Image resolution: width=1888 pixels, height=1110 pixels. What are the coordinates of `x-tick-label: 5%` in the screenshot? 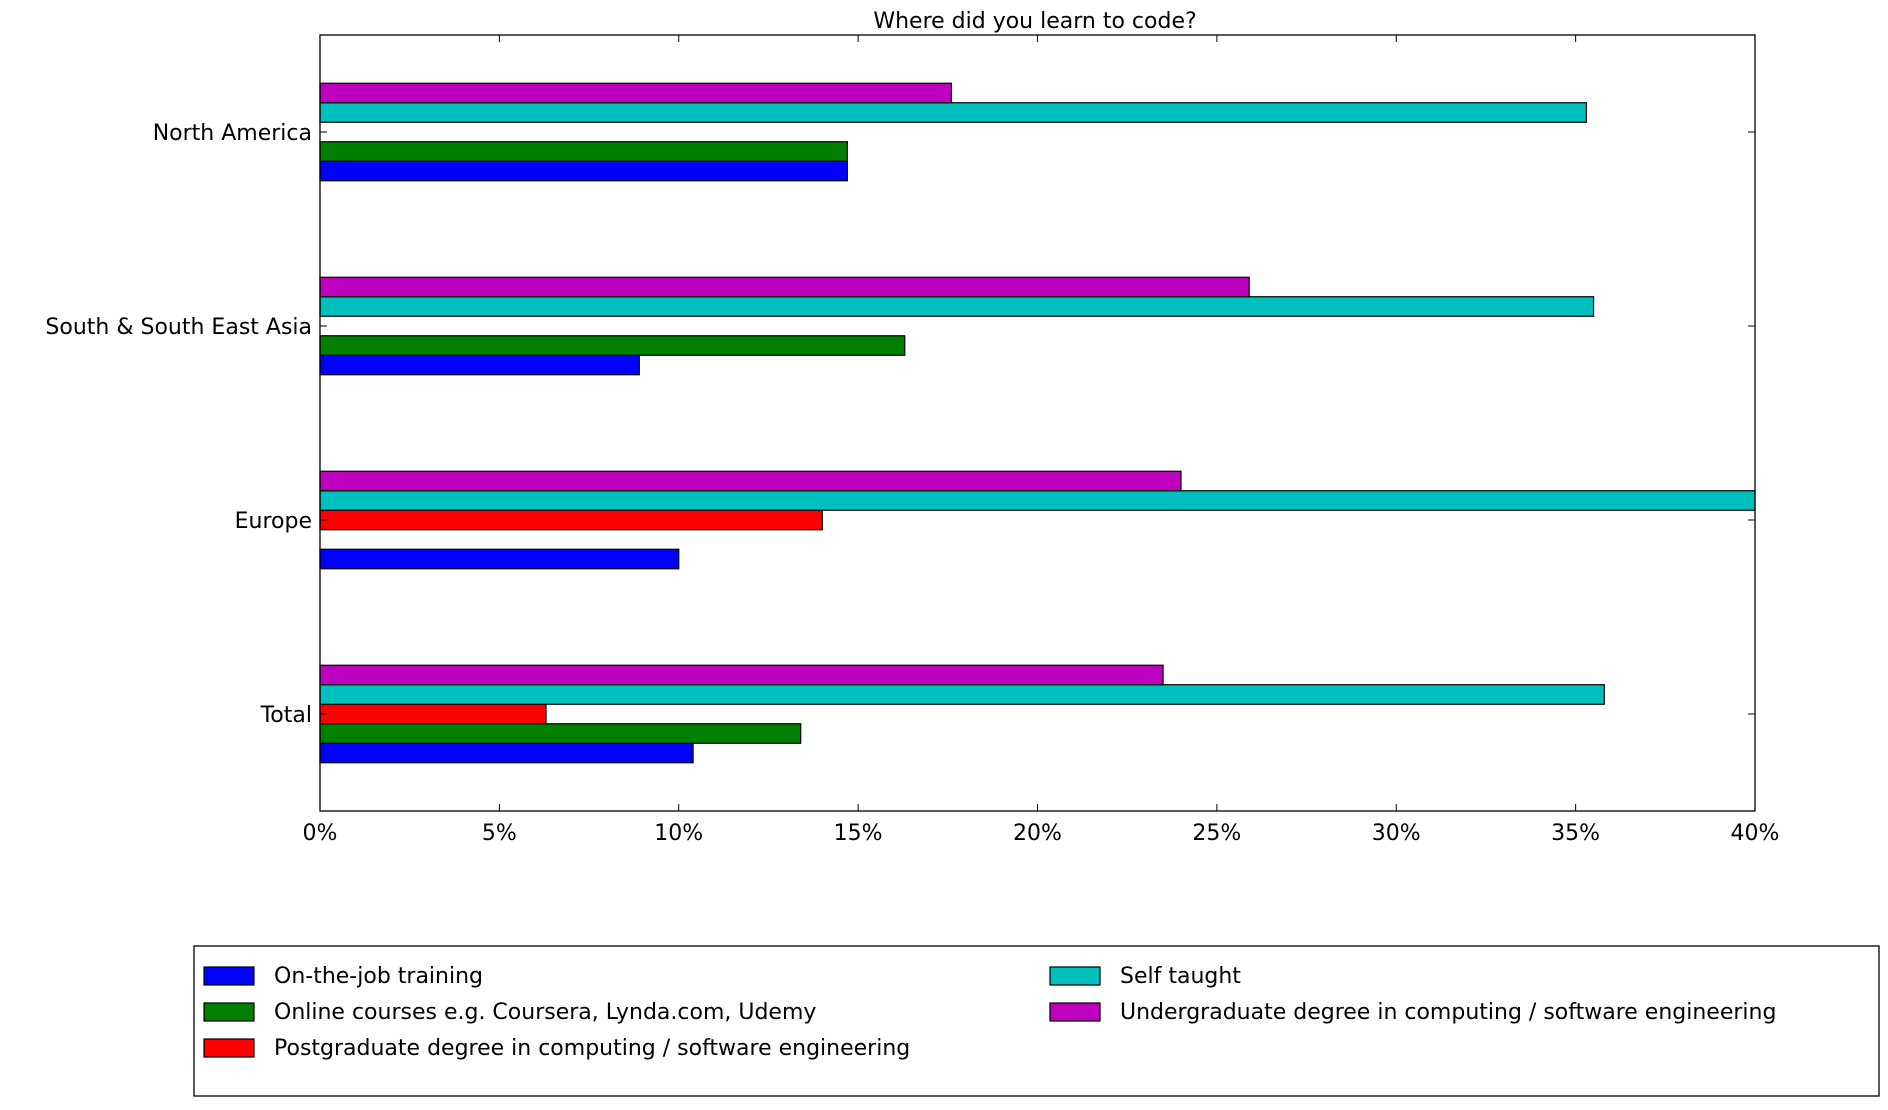 It's located at (499, 833).